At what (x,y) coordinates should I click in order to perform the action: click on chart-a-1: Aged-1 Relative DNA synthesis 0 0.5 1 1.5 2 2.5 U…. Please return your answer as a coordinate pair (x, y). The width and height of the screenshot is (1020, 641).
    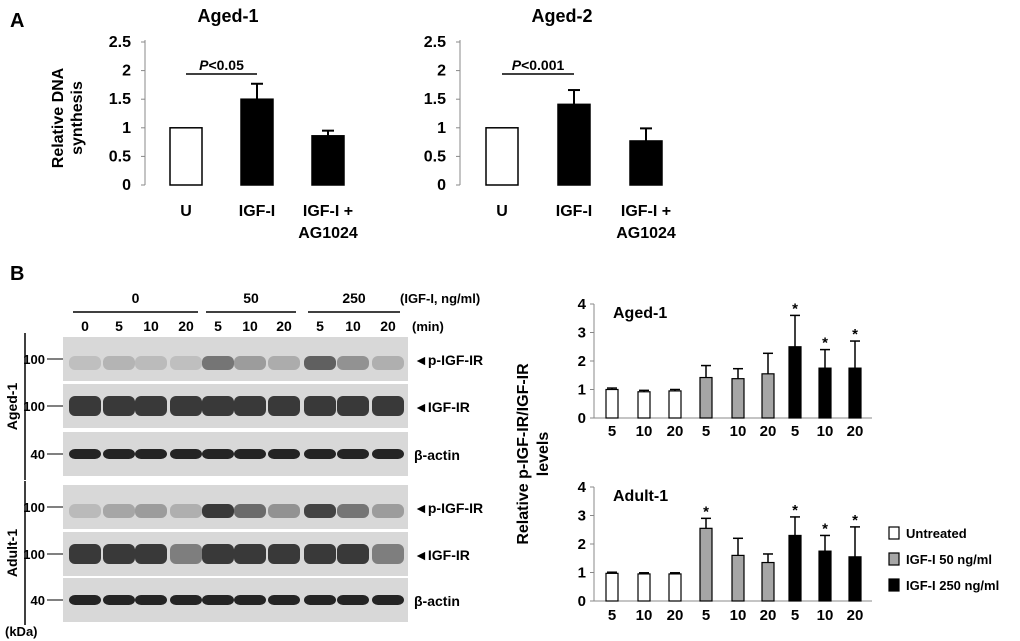
    Looking at the image, I should click on (204, 124).